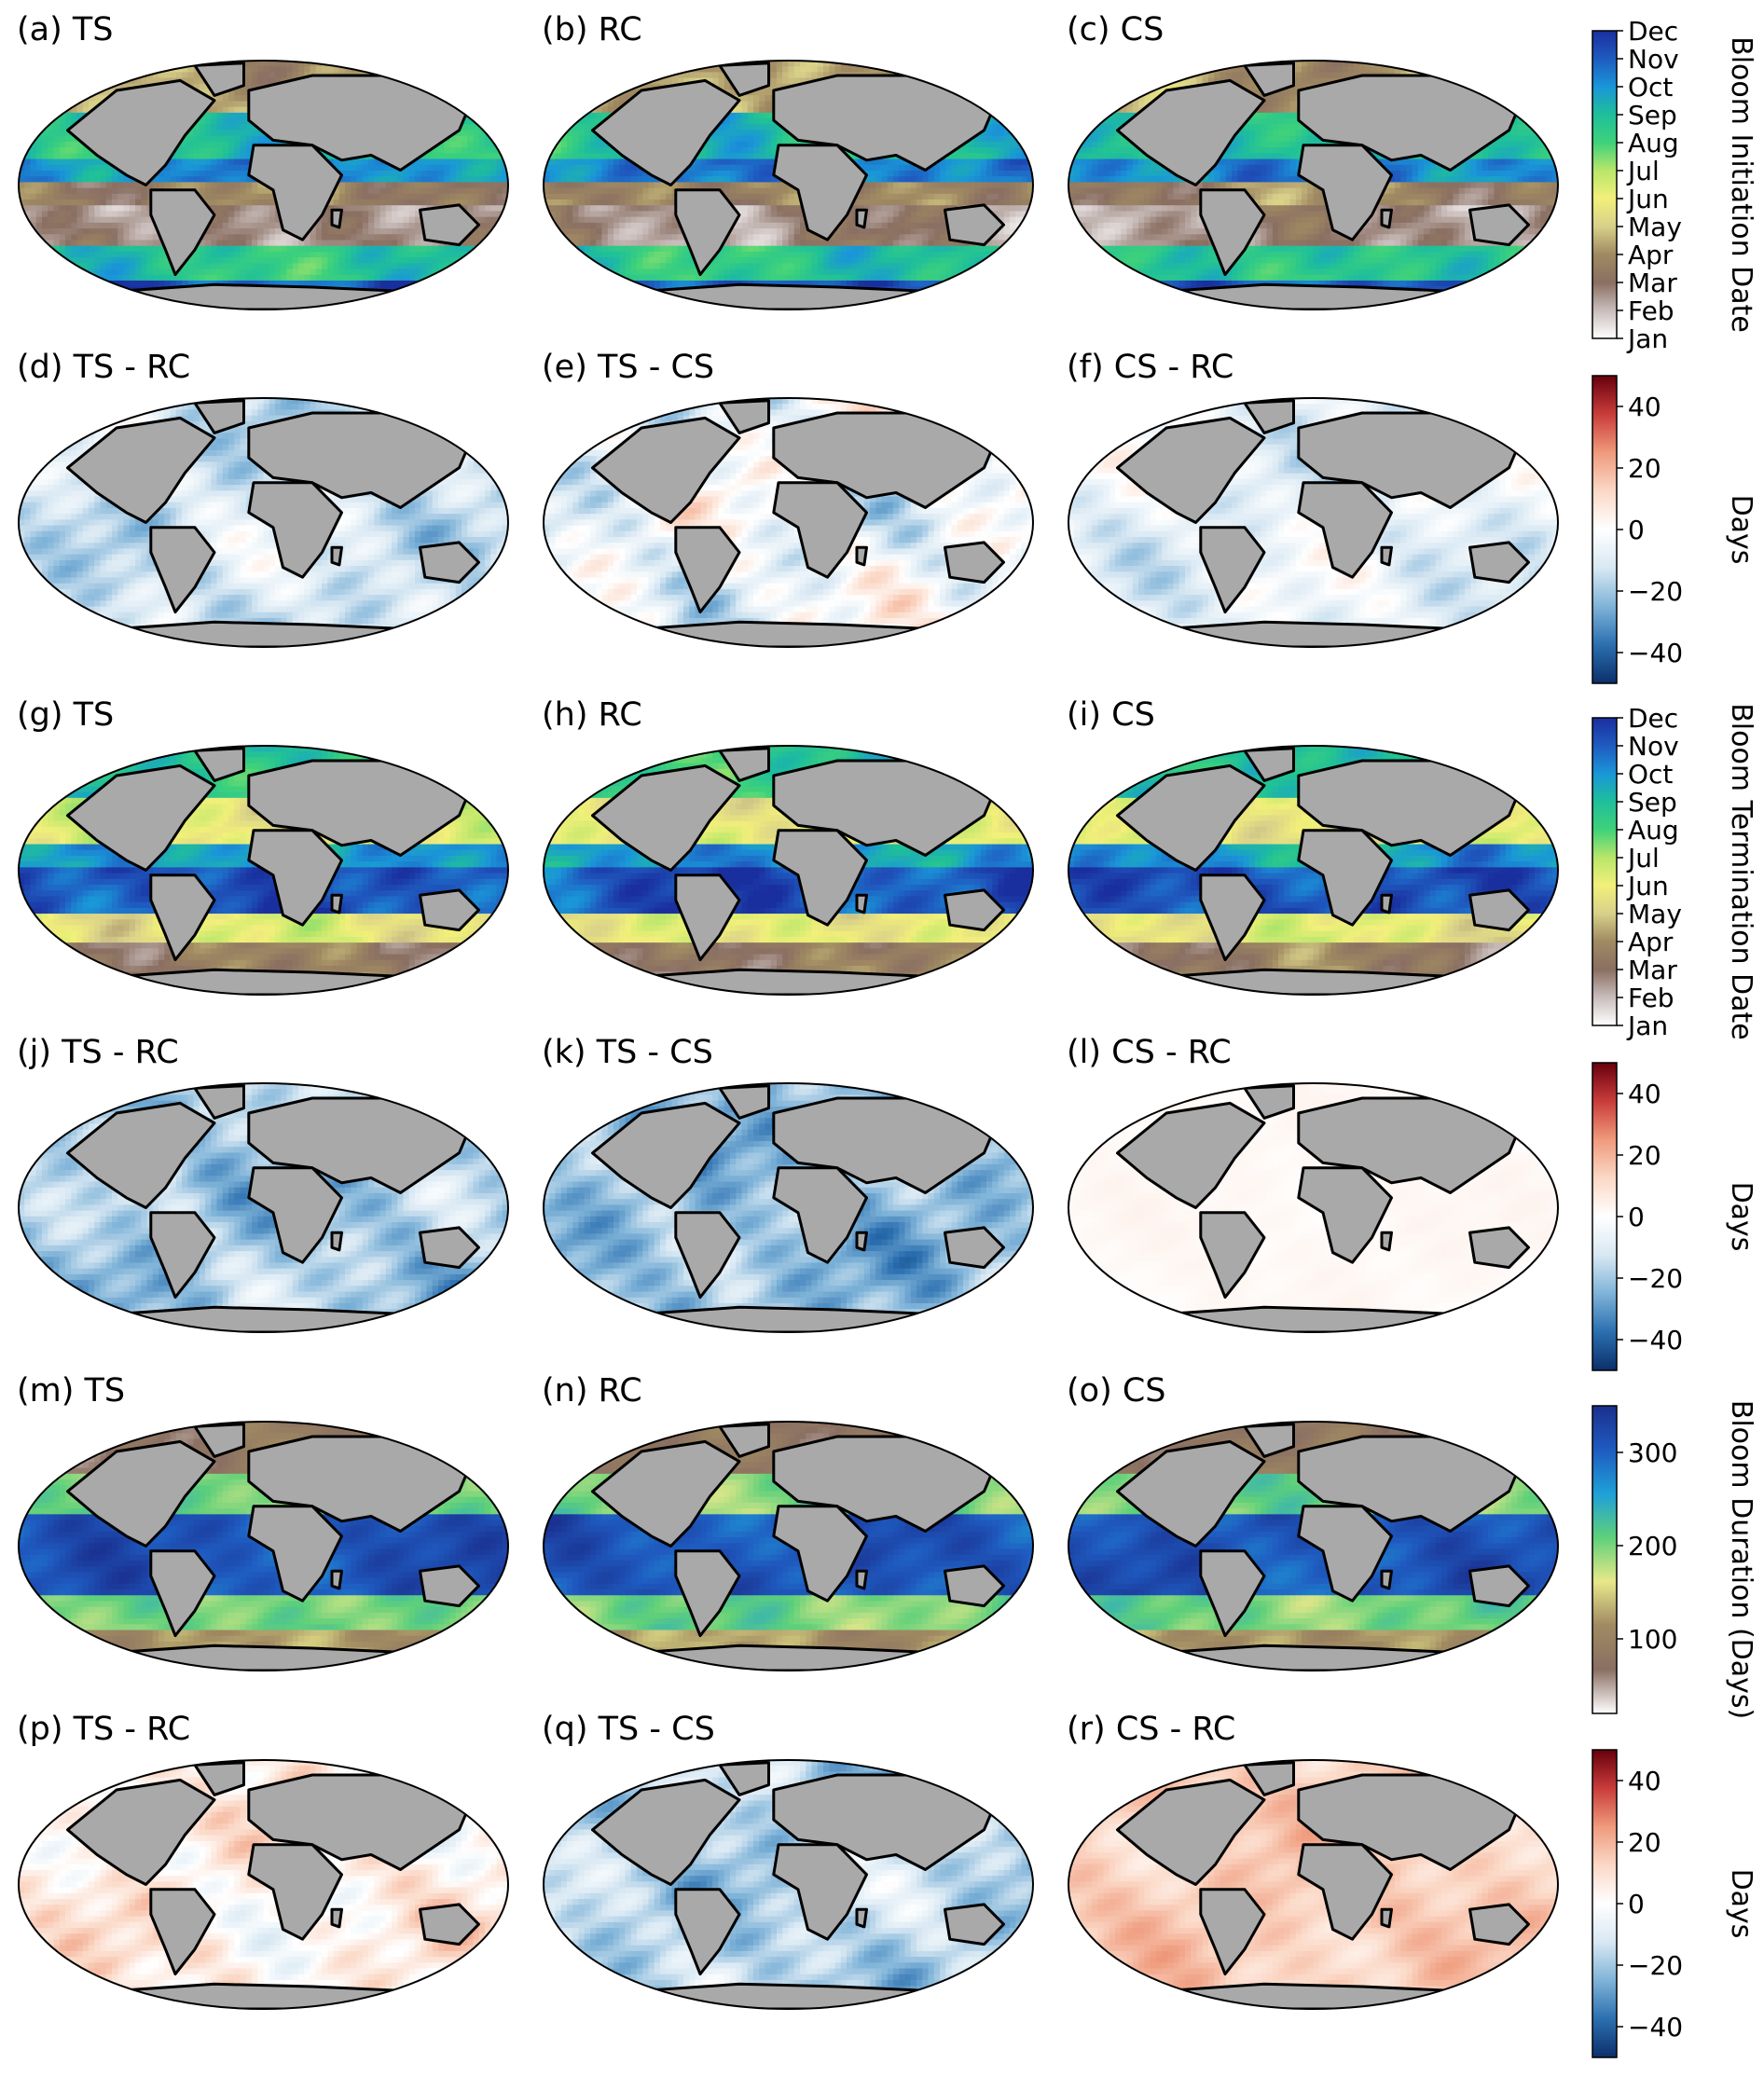 The height and width of the screenshot is (2077, 1764). What do you see at coordinates (1652, 1452) in the screenshot?
I see `colorbar-tick-label: 300` at bounding box center [1652, 1452].